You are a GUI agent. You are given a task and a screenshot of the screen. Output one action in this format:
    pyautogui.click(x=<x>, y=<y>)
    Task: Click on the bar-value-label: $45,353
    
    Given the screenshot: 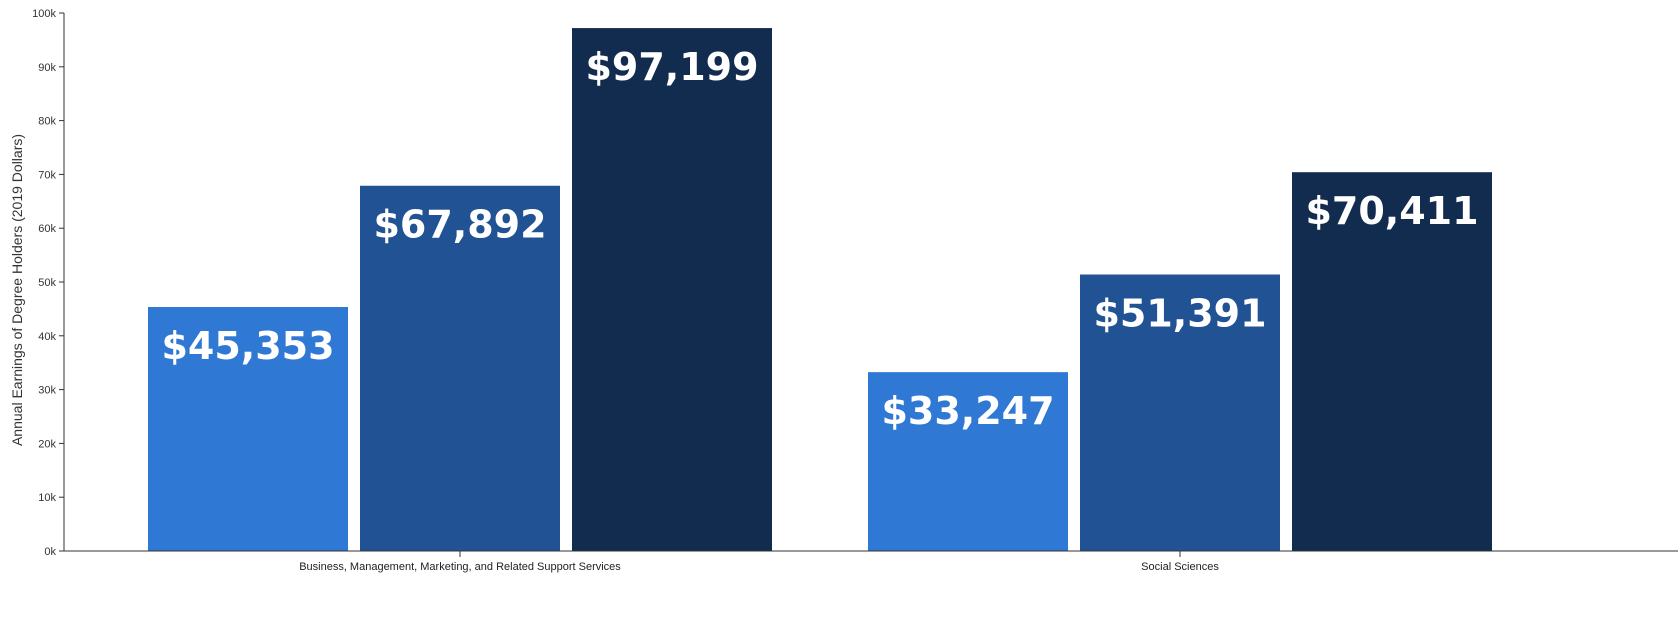 What is the action you would take?
    pyautogui.click(x=247, y=346)
    